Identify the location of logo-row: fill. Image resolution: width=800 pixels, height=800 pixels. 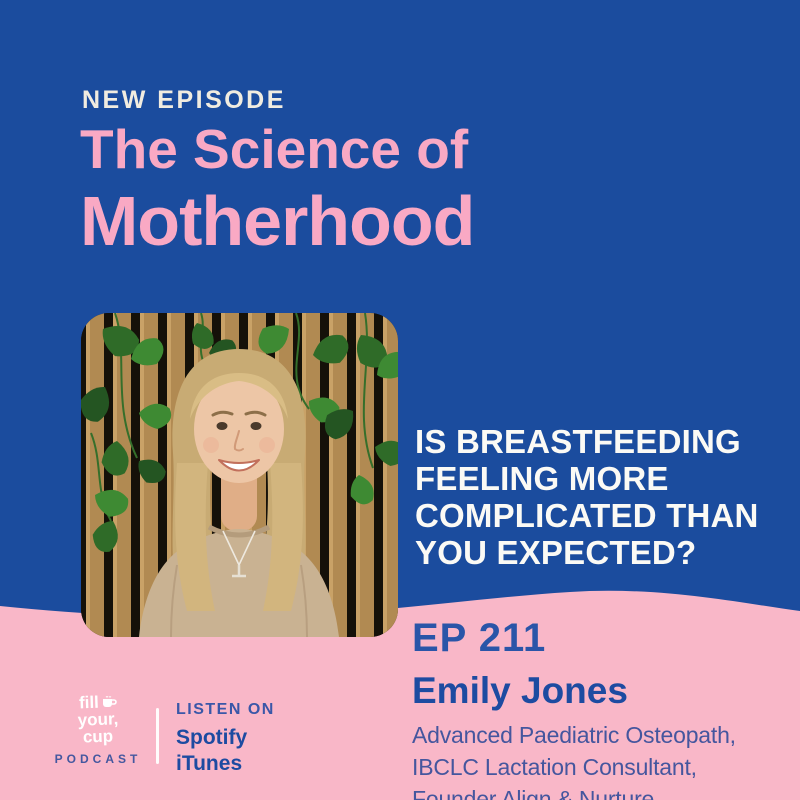
(98, 702).